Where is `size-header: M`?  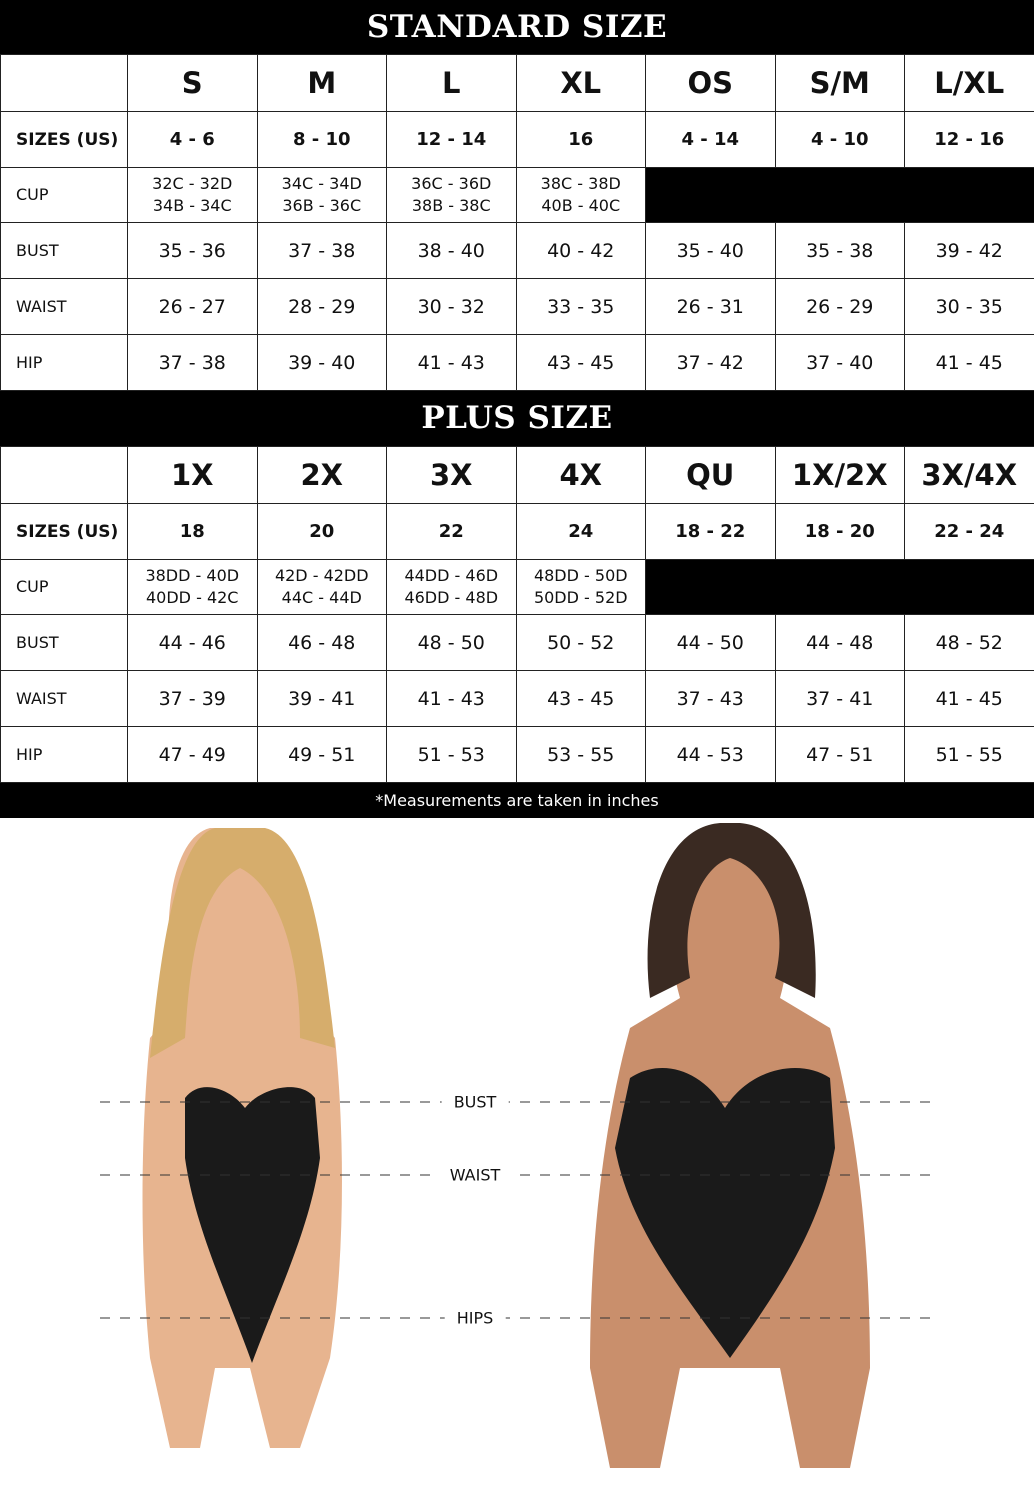
size-header: M is located at coordinates (321, 83).